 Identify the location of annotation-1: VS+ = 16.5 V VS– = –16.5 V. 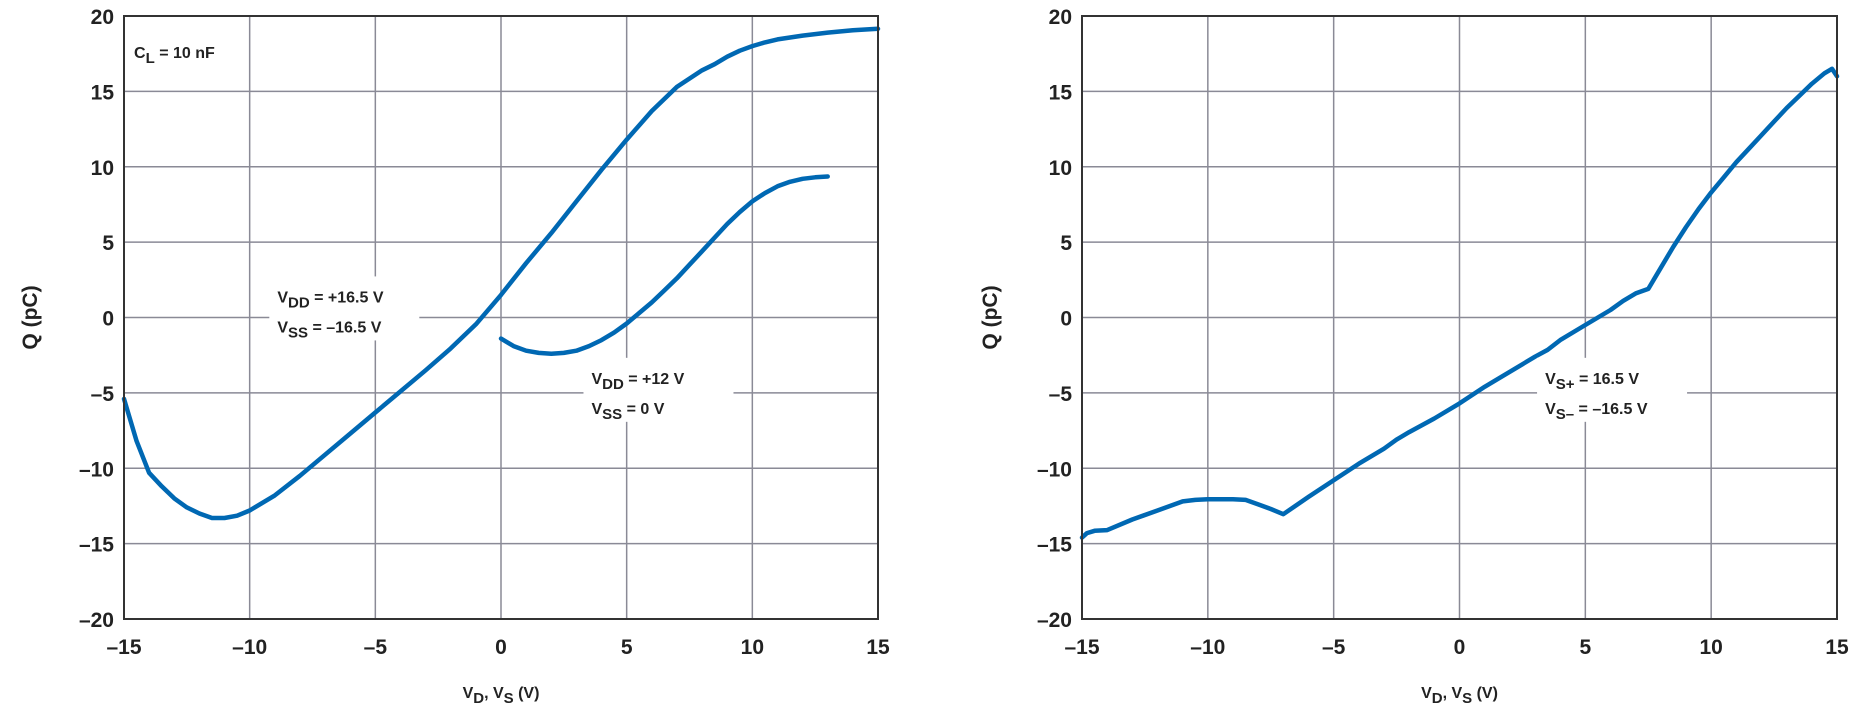
(1612, 390).